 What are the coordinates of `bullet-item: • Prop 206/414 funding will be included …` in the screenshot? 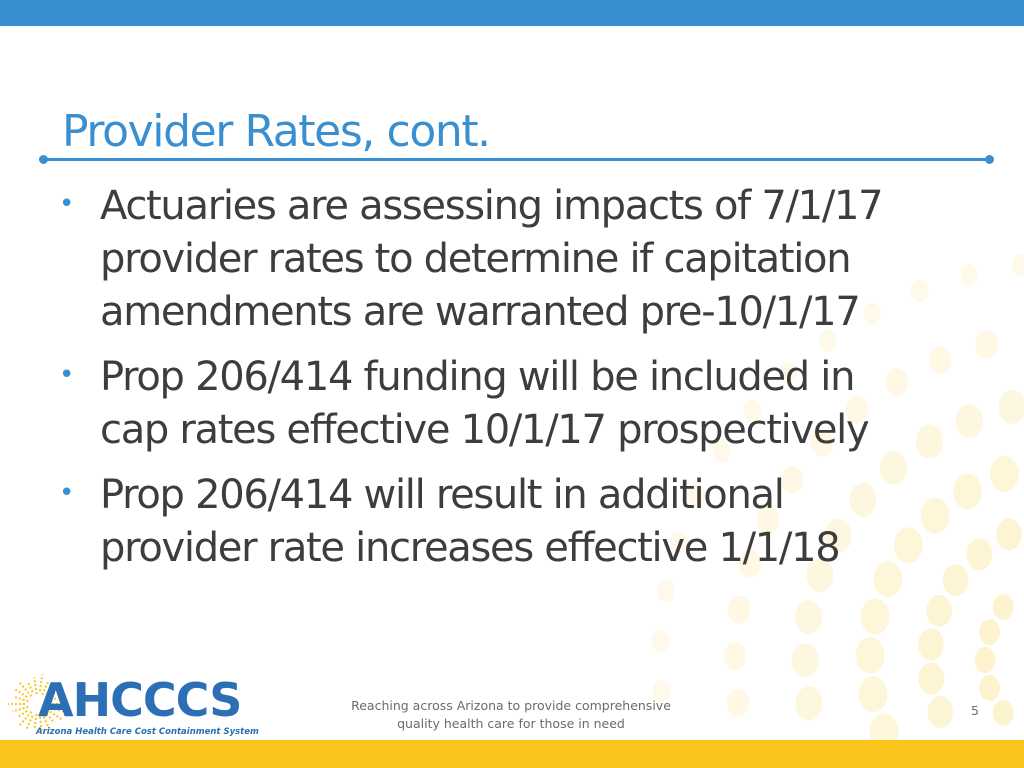 It's located at (504, 404).